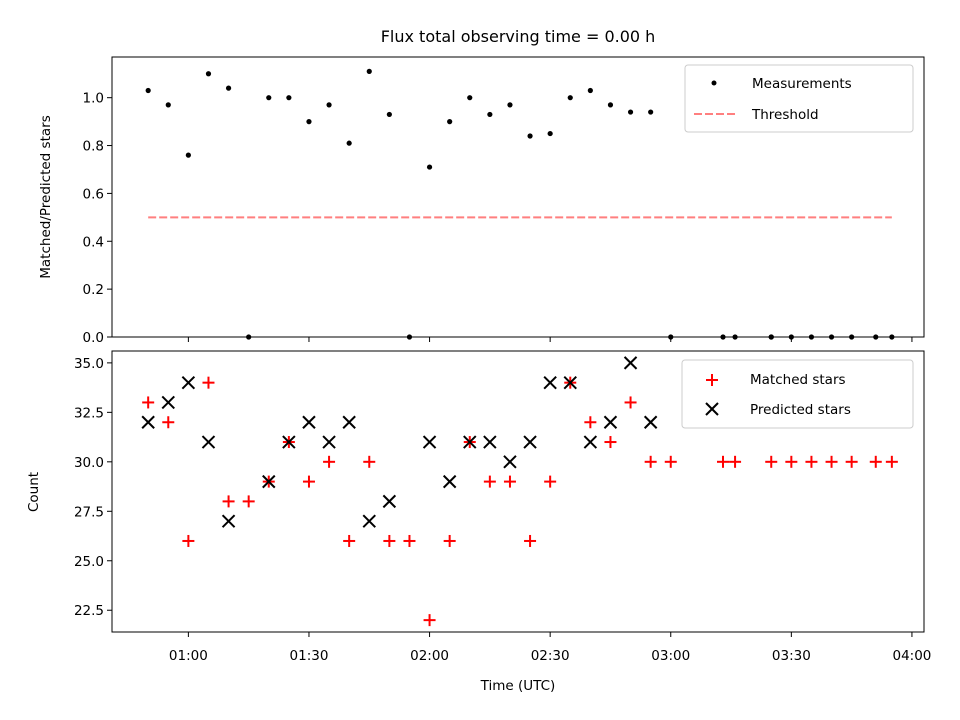  What do you see at coordinates (89, 611) in the screenshot?
I see `bottom-y-tick-label: 22.5` at bounding box center [89, 611].